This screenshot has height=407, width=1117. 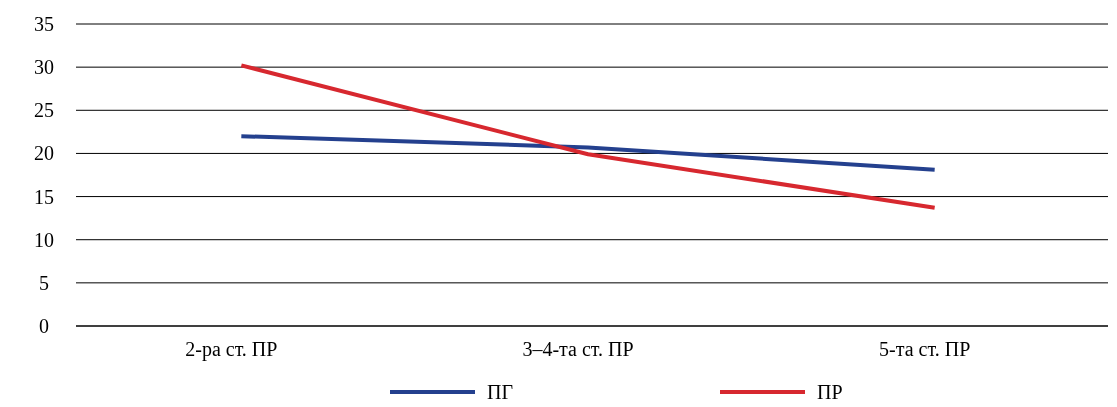 What do you see at coordinates (578, 349) in the screenshot?
I see `x-tick-label: 3–4-та ст. ПР` at bounding box center [578, 349].